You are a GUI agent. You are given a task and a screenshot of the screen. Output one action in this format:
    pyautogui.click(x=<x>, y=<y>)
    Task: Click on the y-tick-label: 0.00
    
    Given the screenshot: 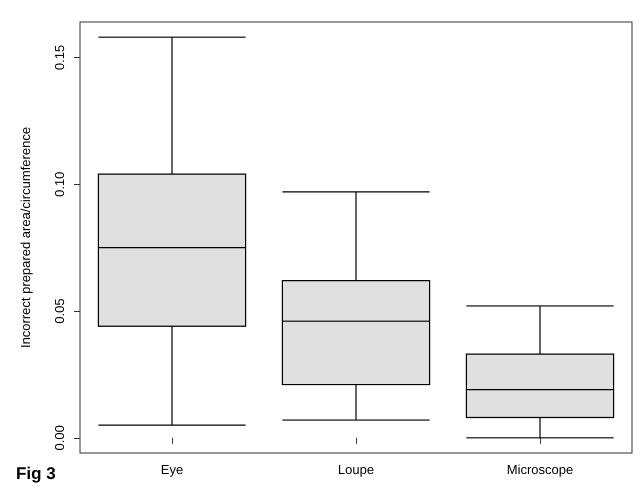 What is the action you would take?
    pyautogui.click(x=59, y=437)
    